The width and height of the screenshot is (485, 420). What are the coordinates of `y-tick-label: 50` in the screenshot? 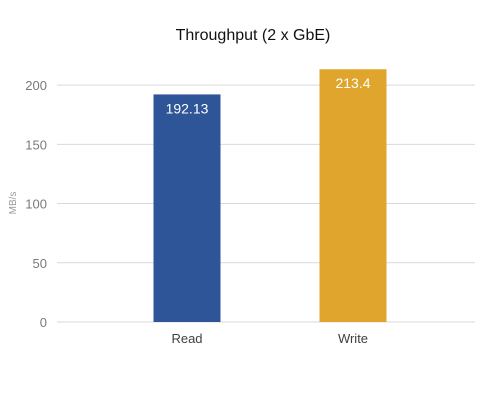 It's located at (40, 263).